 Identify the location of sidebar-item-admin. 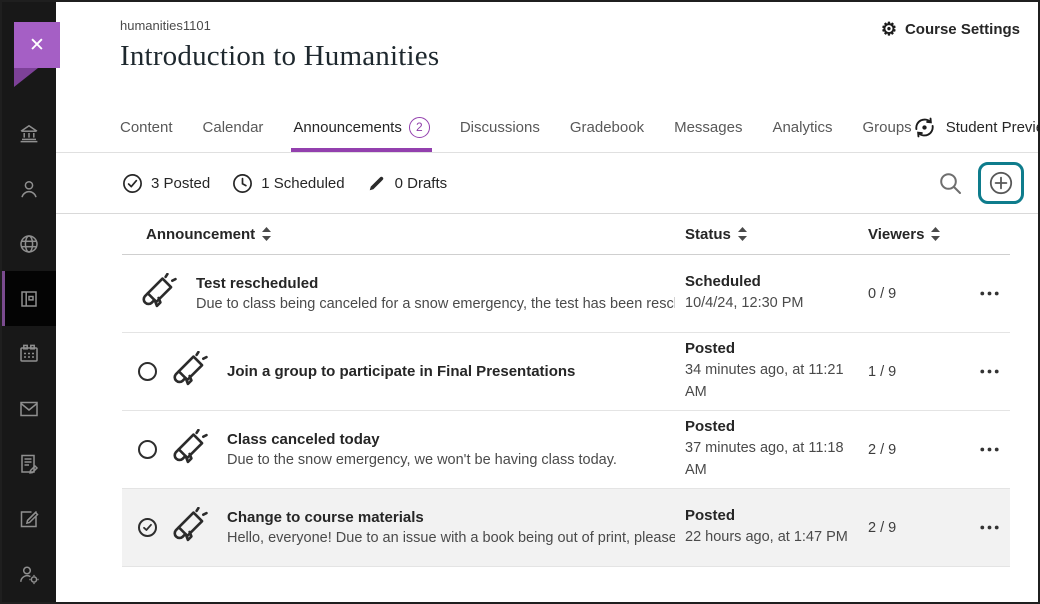
(29, 573).